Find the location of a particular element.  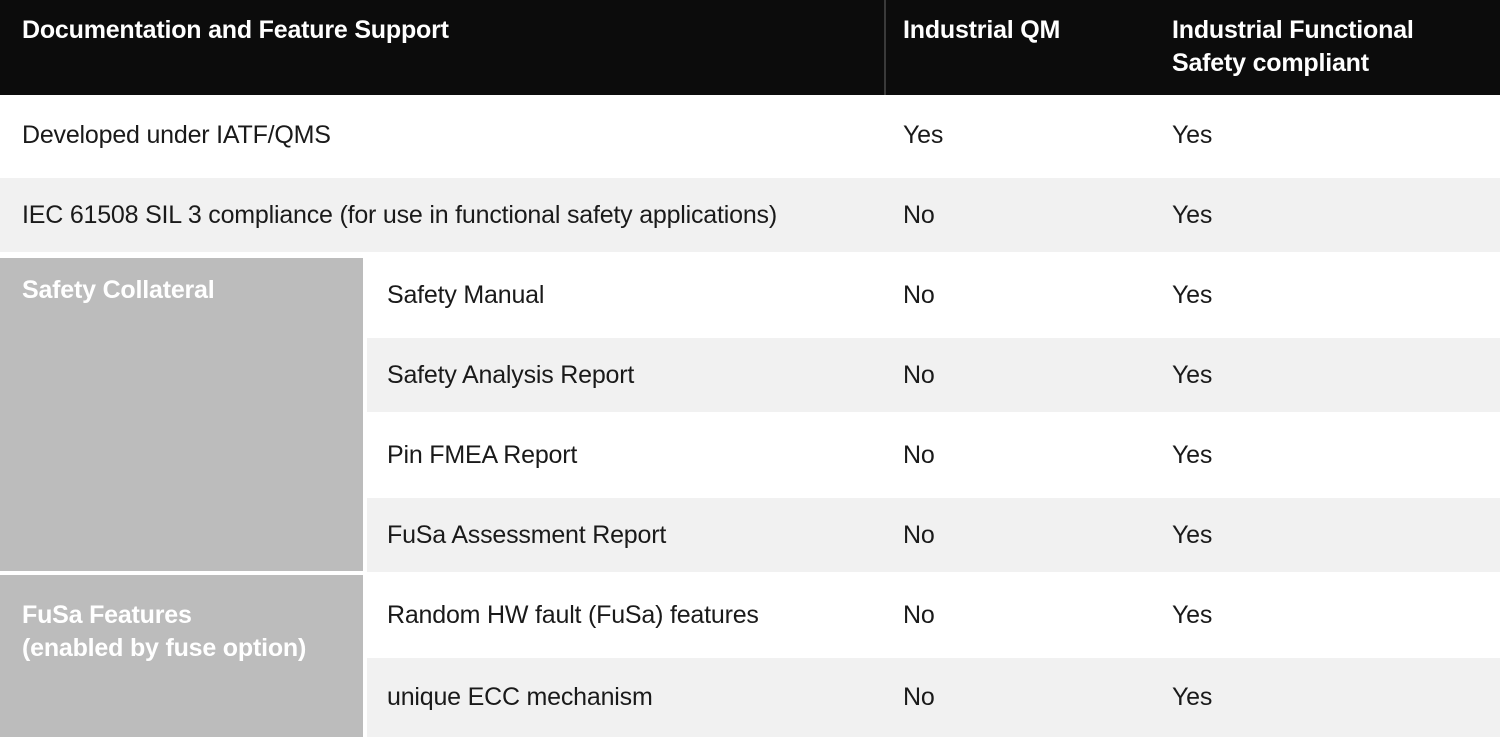

group-label-fusa-features: FuSa Features (enabled by fuse option) is located at coordinates (183, 656).